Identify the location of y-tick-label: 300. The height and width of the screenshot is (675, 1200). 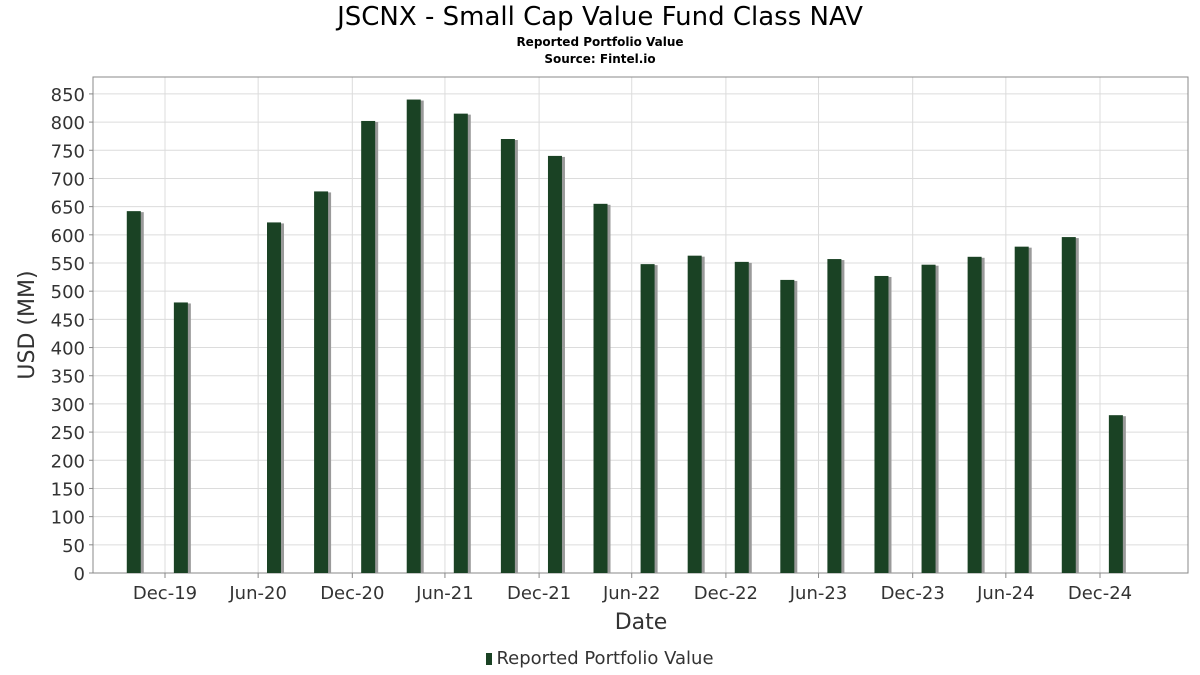
(68, 405).